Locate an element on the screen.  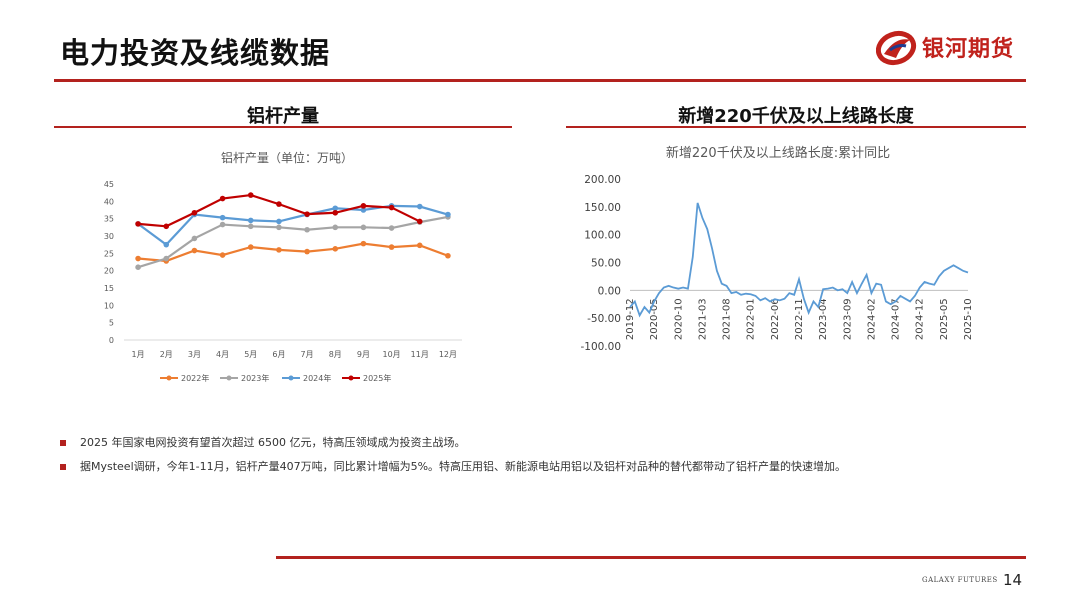
y-tick-label: 150.00 is located at coordinates (602, 208).